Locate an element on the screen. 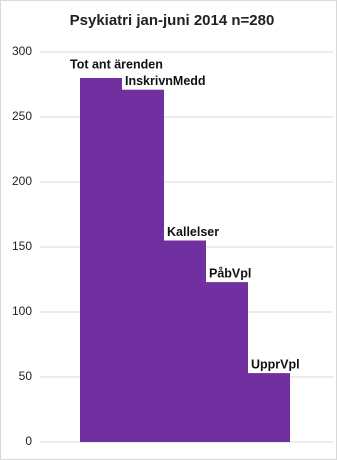  category-label: Kallelser is located at coordinates (193, 232).